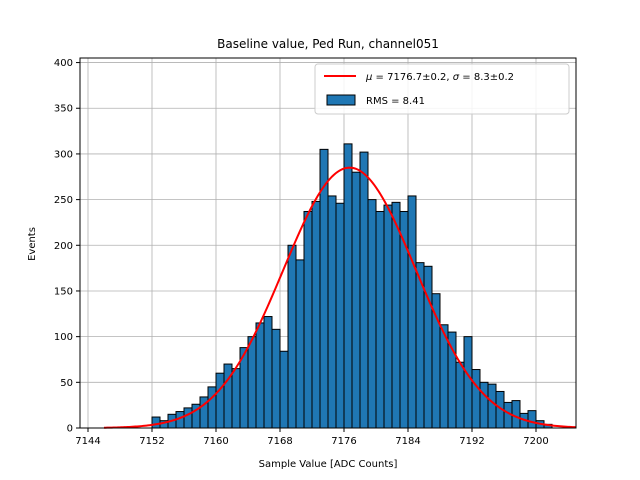 This screenshot has width=640, height=480. What do you see at coordinates (66, 383) in the screenshot?
I see `y-tick-label: 50` at bounding box center [66, 383].